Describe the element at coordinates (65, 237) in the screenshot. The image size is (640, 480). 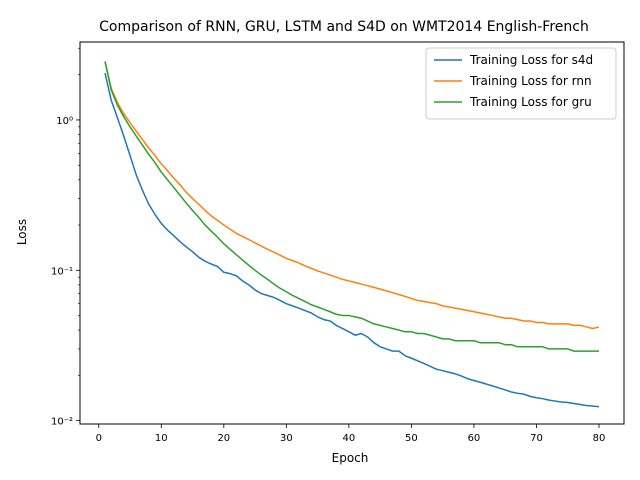
I see `y-axis-ticks: 10⁻² 10⁻¹ 10⁰` at that location.